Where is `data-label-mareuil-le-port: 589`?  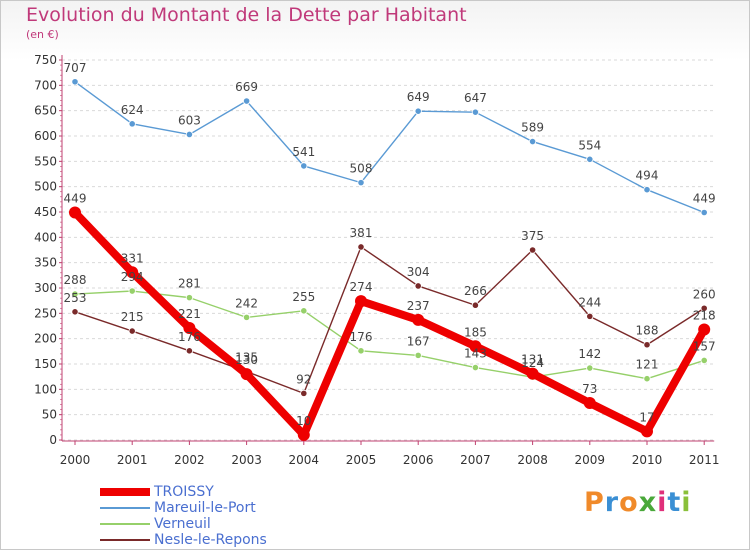 data-label-mareuil-le-port: 589 is located at coordinates (532, 128).